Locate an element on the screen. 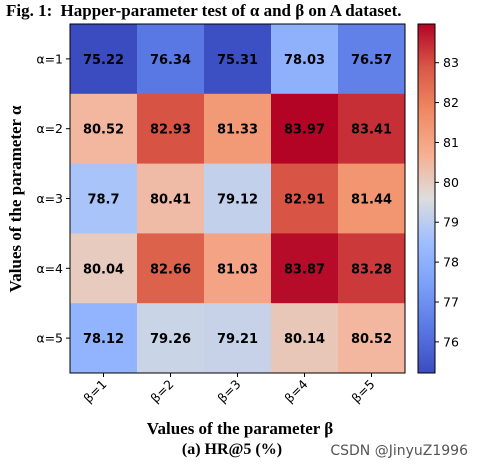 The image size is (482, 468). y-tick-label: α=4 is located at coordinates (49, 268).